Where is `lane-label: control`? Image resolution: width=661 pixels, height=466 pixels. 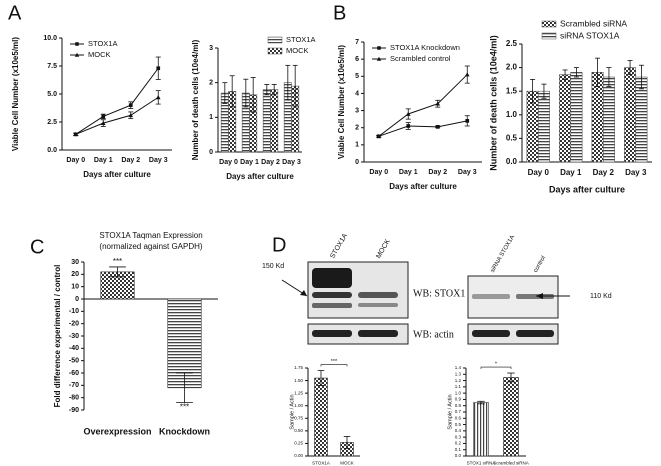
lane-label: control is located at coordinates (540, 264).